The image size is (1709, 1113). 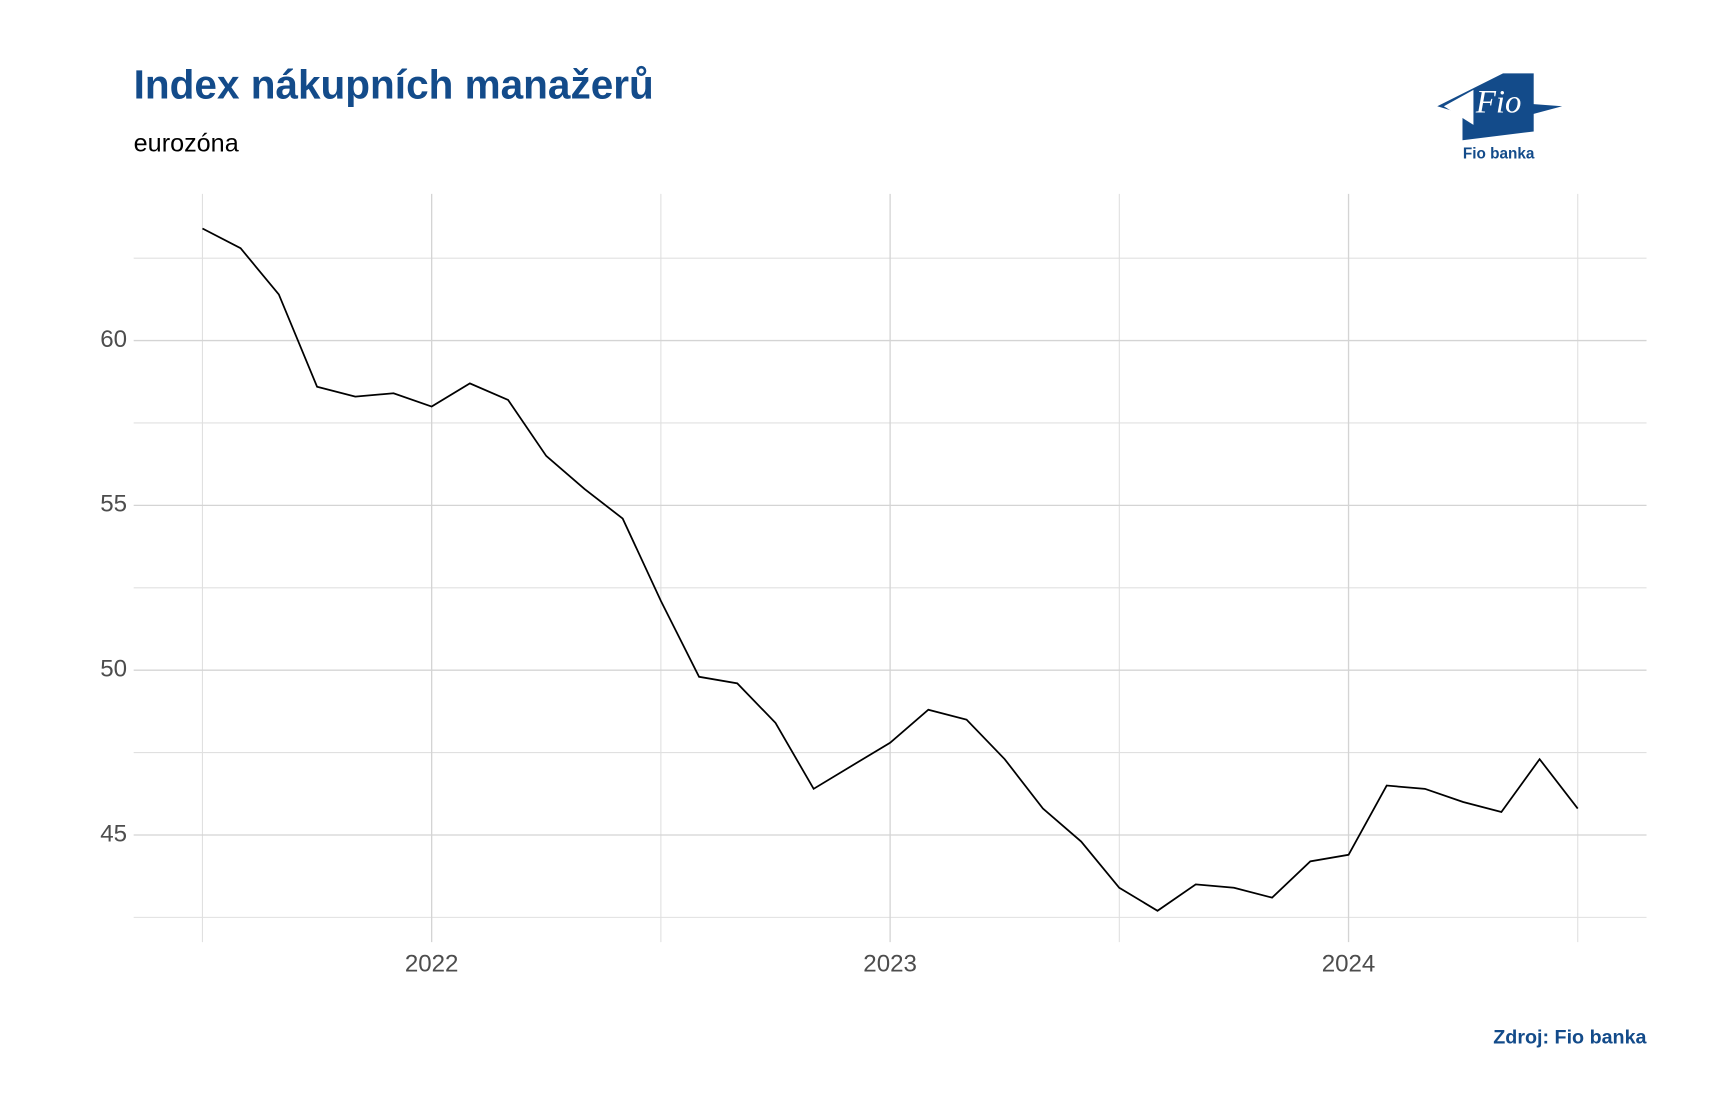 I want to click on chart-subtitle: eurozóna, so click(x=187, y=143).